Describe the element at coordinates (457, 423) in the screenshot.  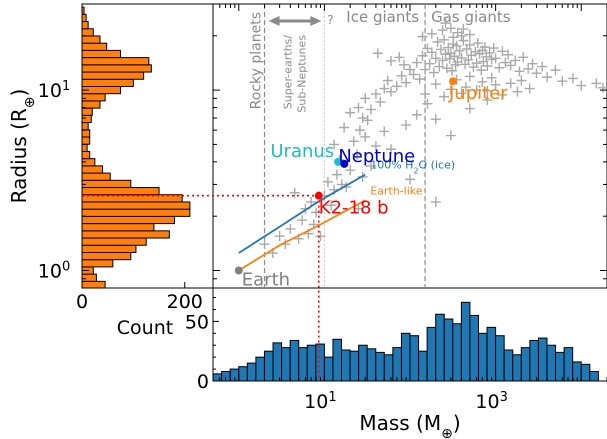
I see `mass-axis-close-paren: )` at that location.